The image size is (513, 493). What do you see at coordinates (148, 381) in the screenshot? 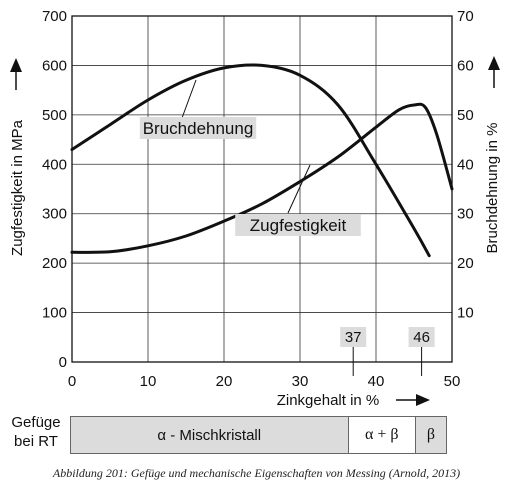
I see `x-tick-label: 10` at bounding box center [148, 381].